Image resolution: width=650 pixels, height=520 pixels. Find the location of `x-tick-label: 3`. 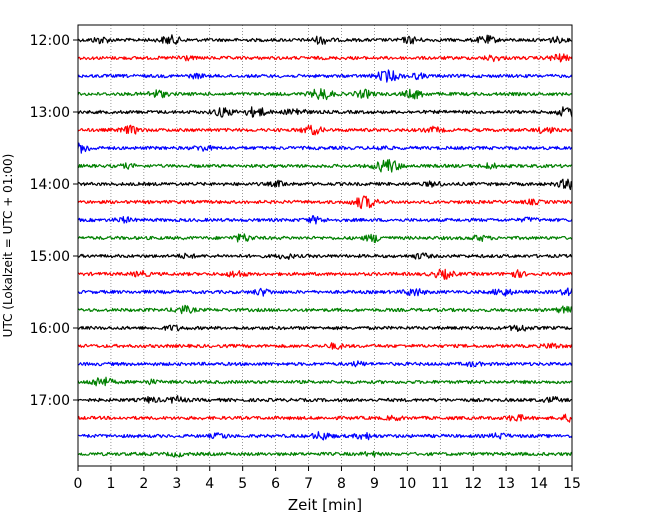

x-tick-label: 3 is located at coordinates (176, 484).